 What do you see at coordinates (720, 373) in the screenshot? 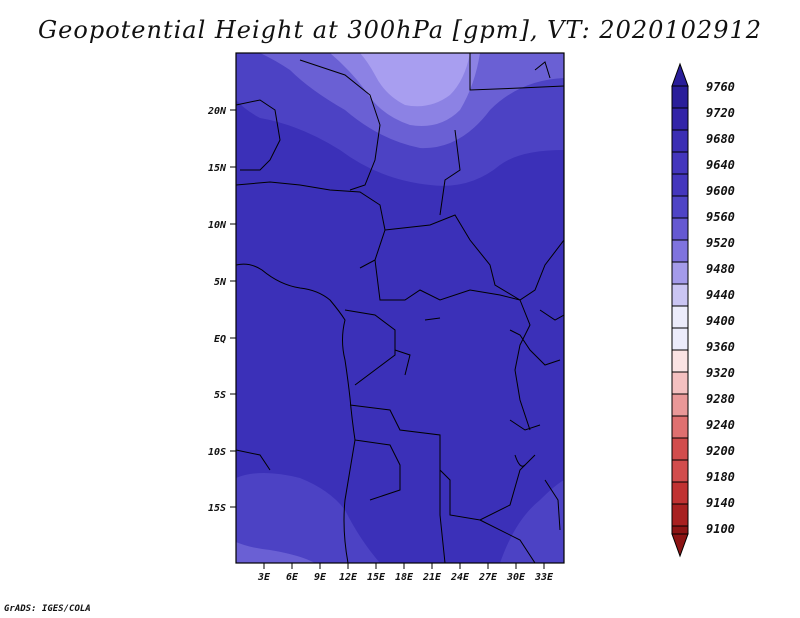
I see `colorbar-label: 9320` at bounding box center [720, 373].